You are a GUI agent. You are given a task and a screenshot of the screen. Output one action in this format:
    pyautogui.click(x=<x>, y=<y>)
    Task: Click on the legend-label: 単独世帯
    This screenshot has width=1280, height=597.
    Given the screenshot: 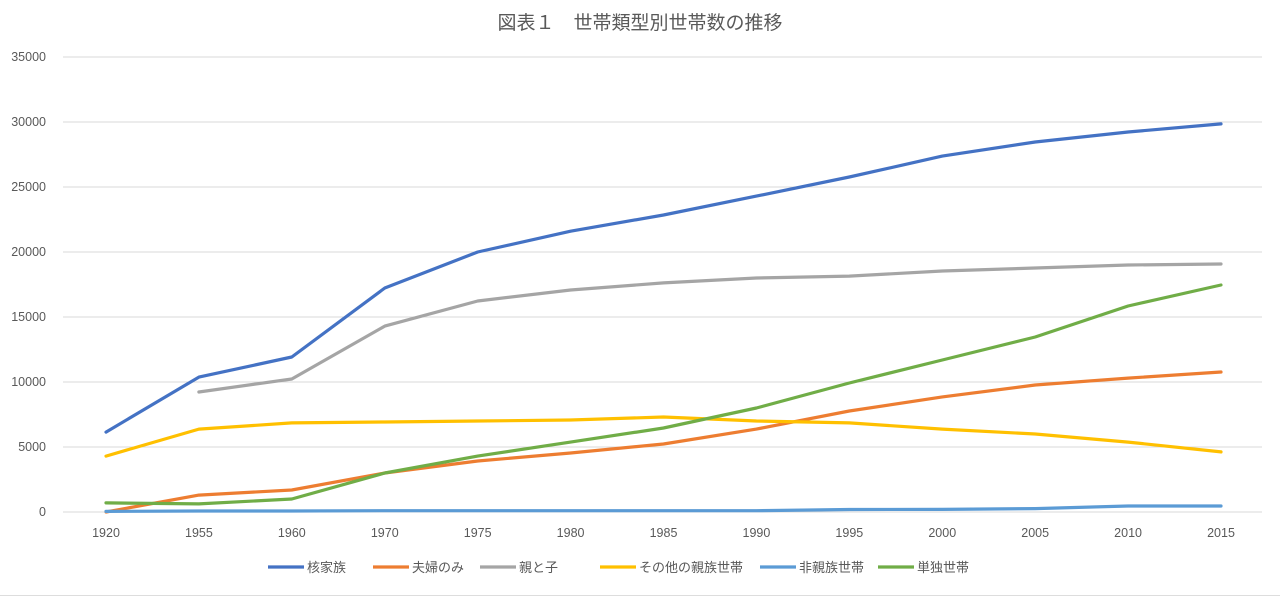 What is the action you would take?
    pyautogui.click(x=943, y=568)
    